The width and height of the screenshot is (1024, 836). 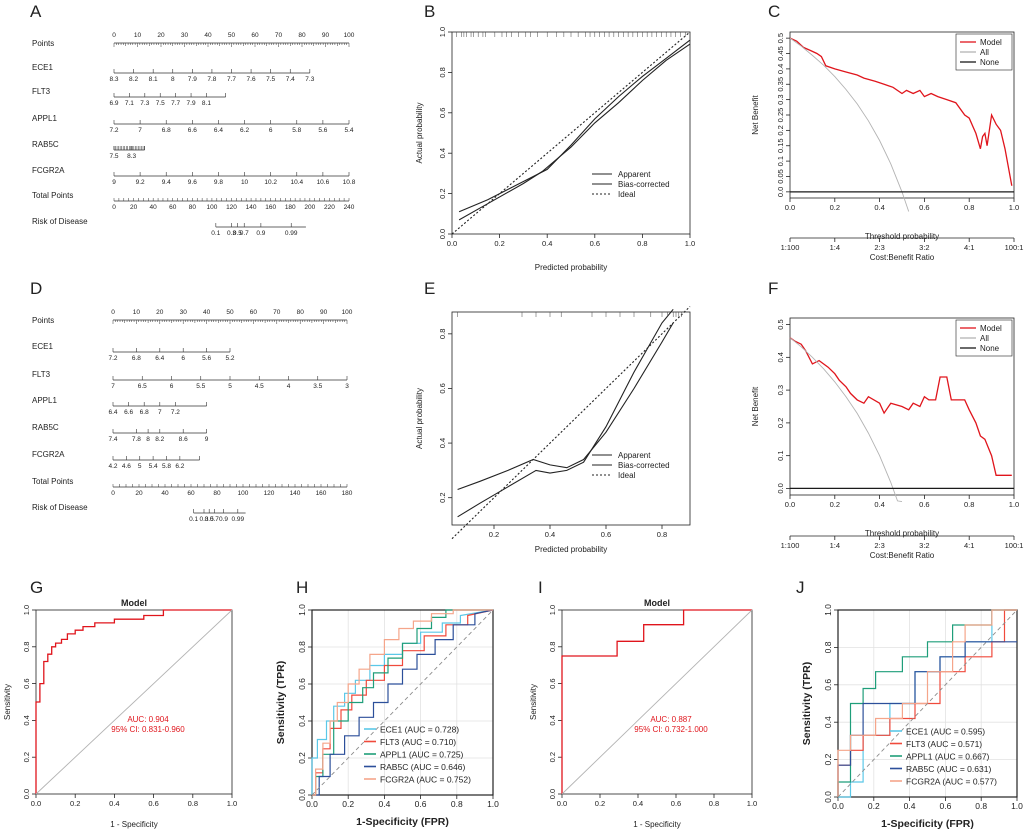 What do you see at coordinates (671, 719) in the screenshot?
I see `auc-annotation: AUC: 0.887` at bounding box center [671, 719].